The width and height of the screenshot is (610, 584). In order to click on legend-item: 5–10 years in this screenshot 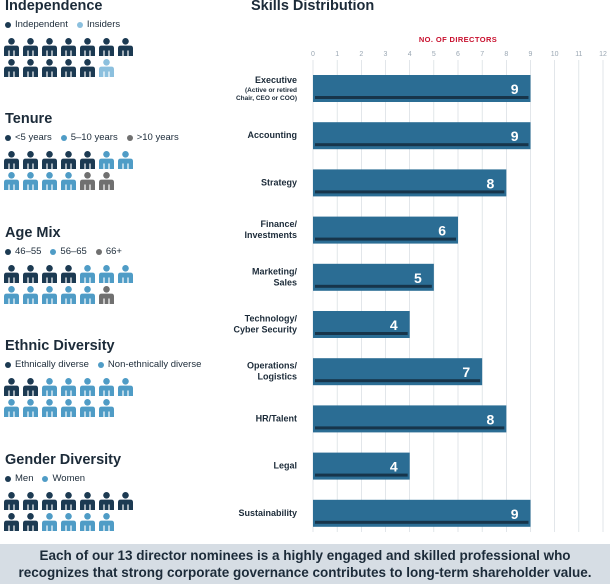, I will do `click(89, 137)`.